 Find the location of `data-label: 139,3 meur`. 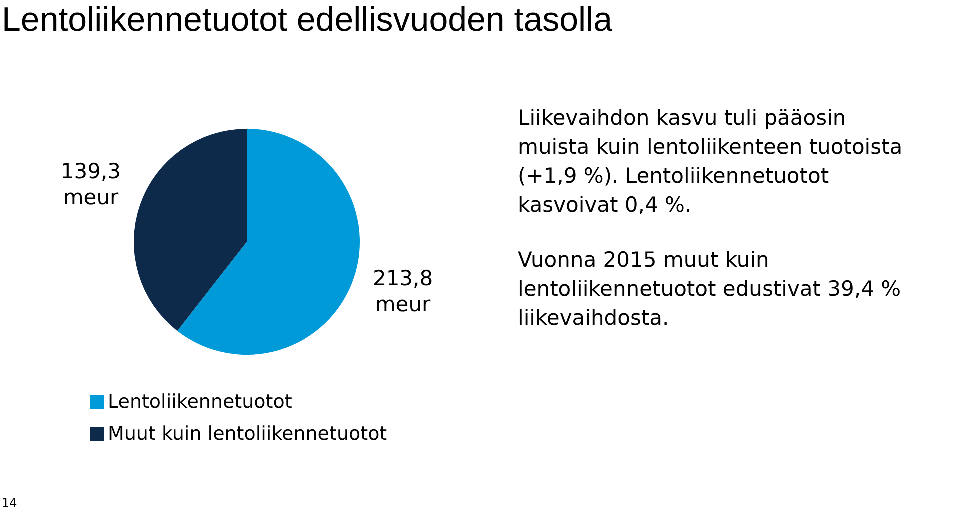

data-label: 139,3 meur is located at coordinates (91, 184).